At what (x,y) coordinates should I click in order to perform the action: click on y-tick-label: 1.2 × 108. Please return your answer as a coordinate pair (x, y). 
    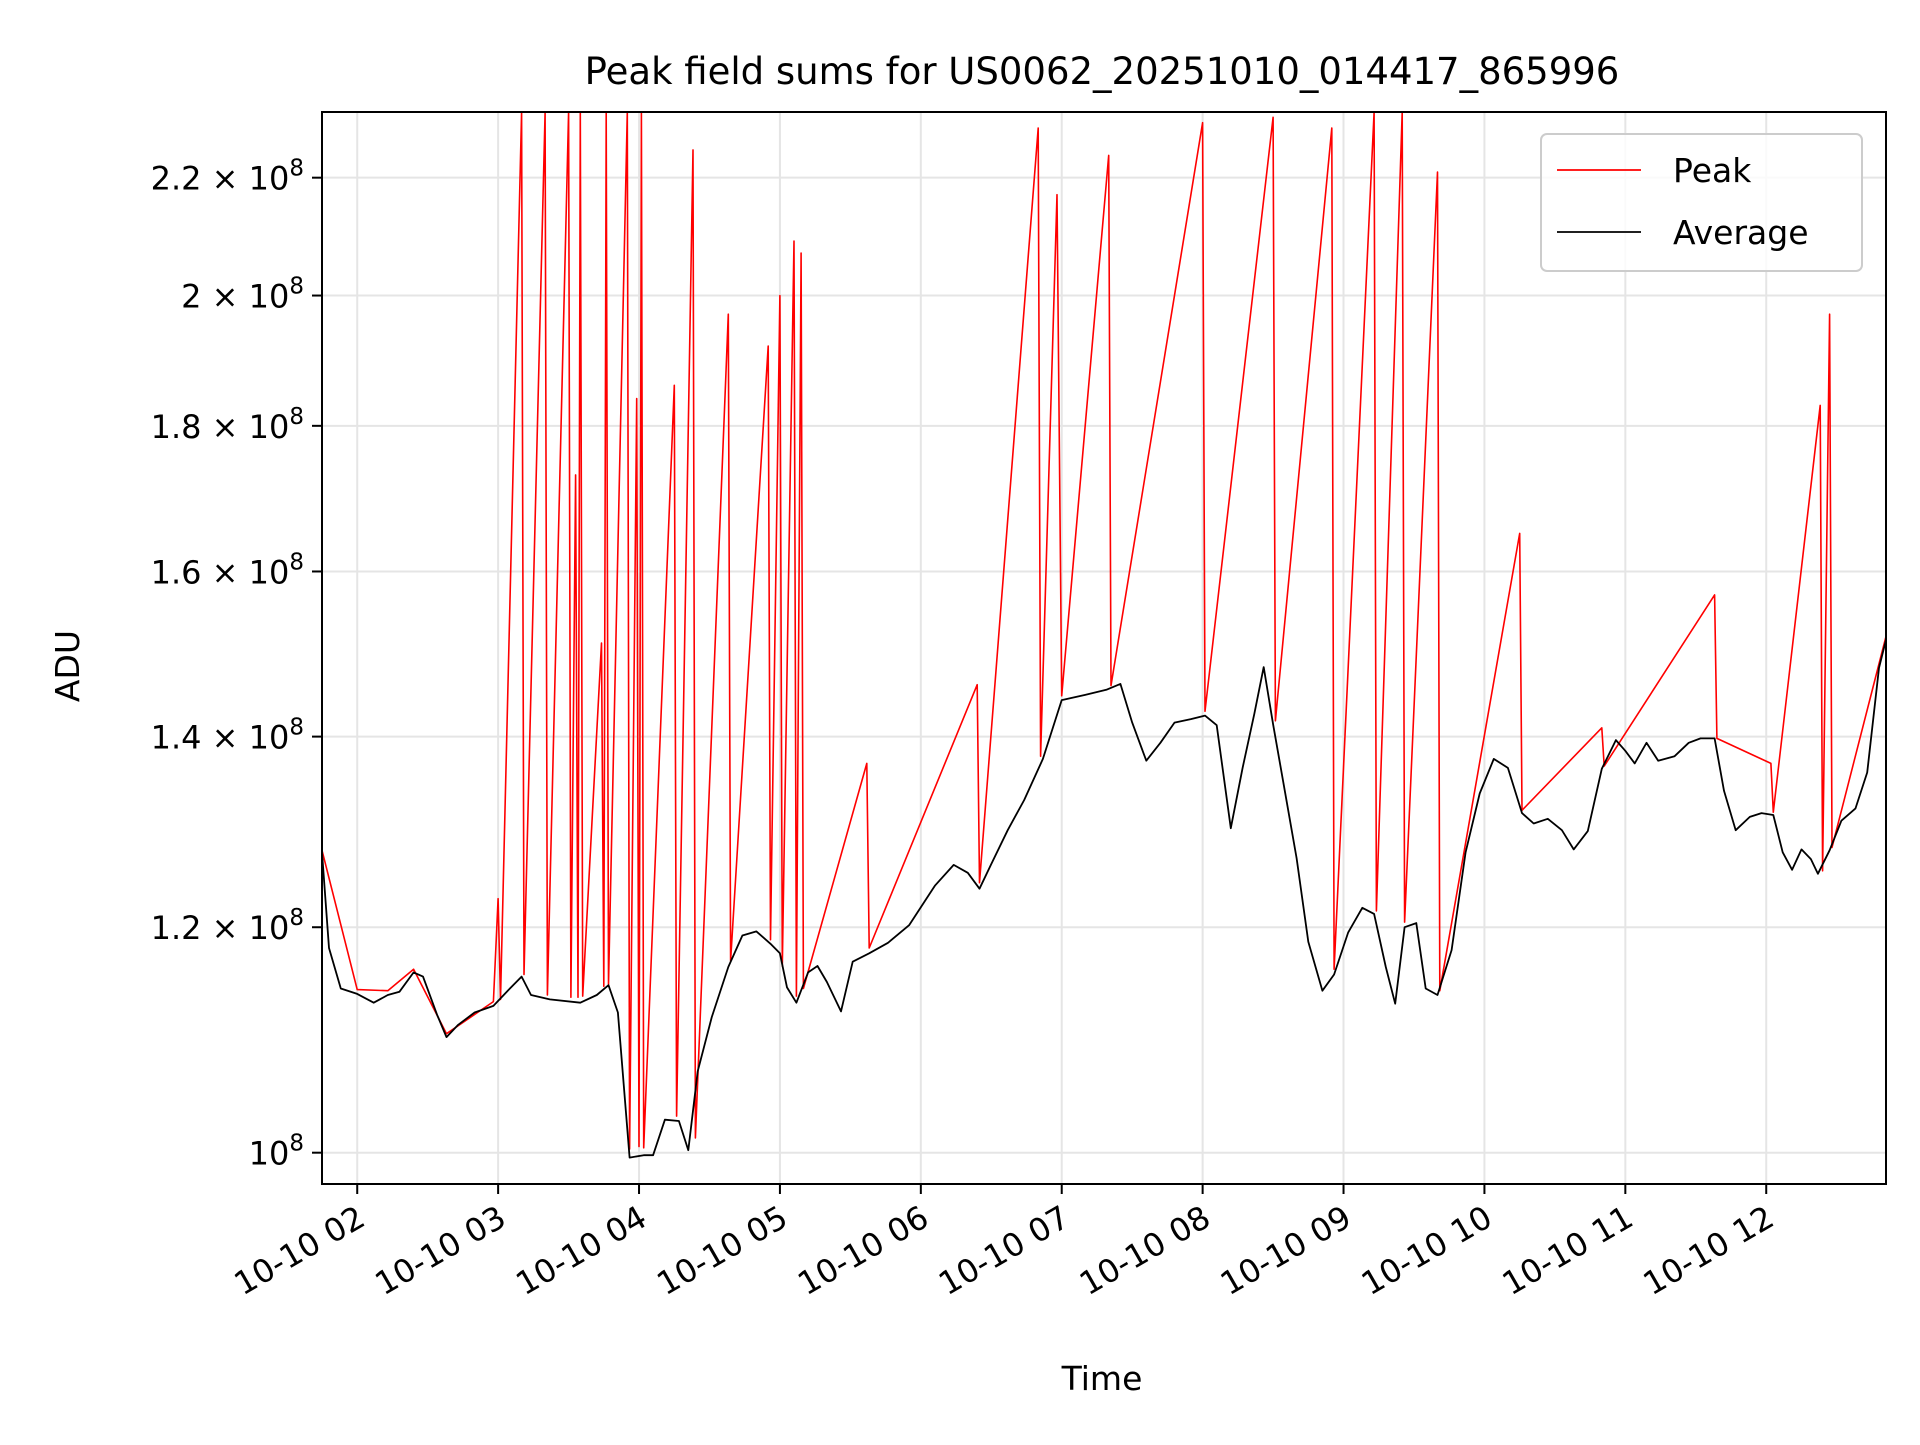
    Looking at the image, I should click on (227, 926).